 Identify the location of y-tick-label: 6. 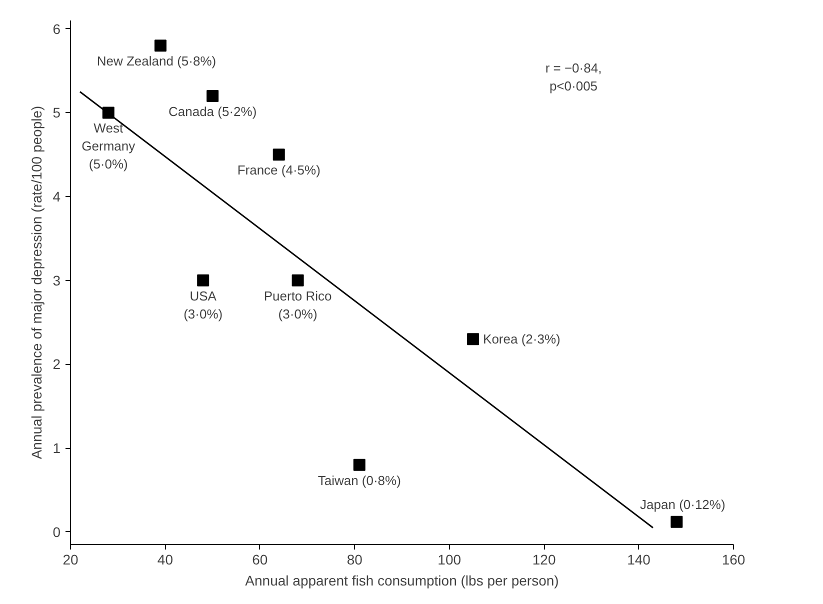
(56, 28).